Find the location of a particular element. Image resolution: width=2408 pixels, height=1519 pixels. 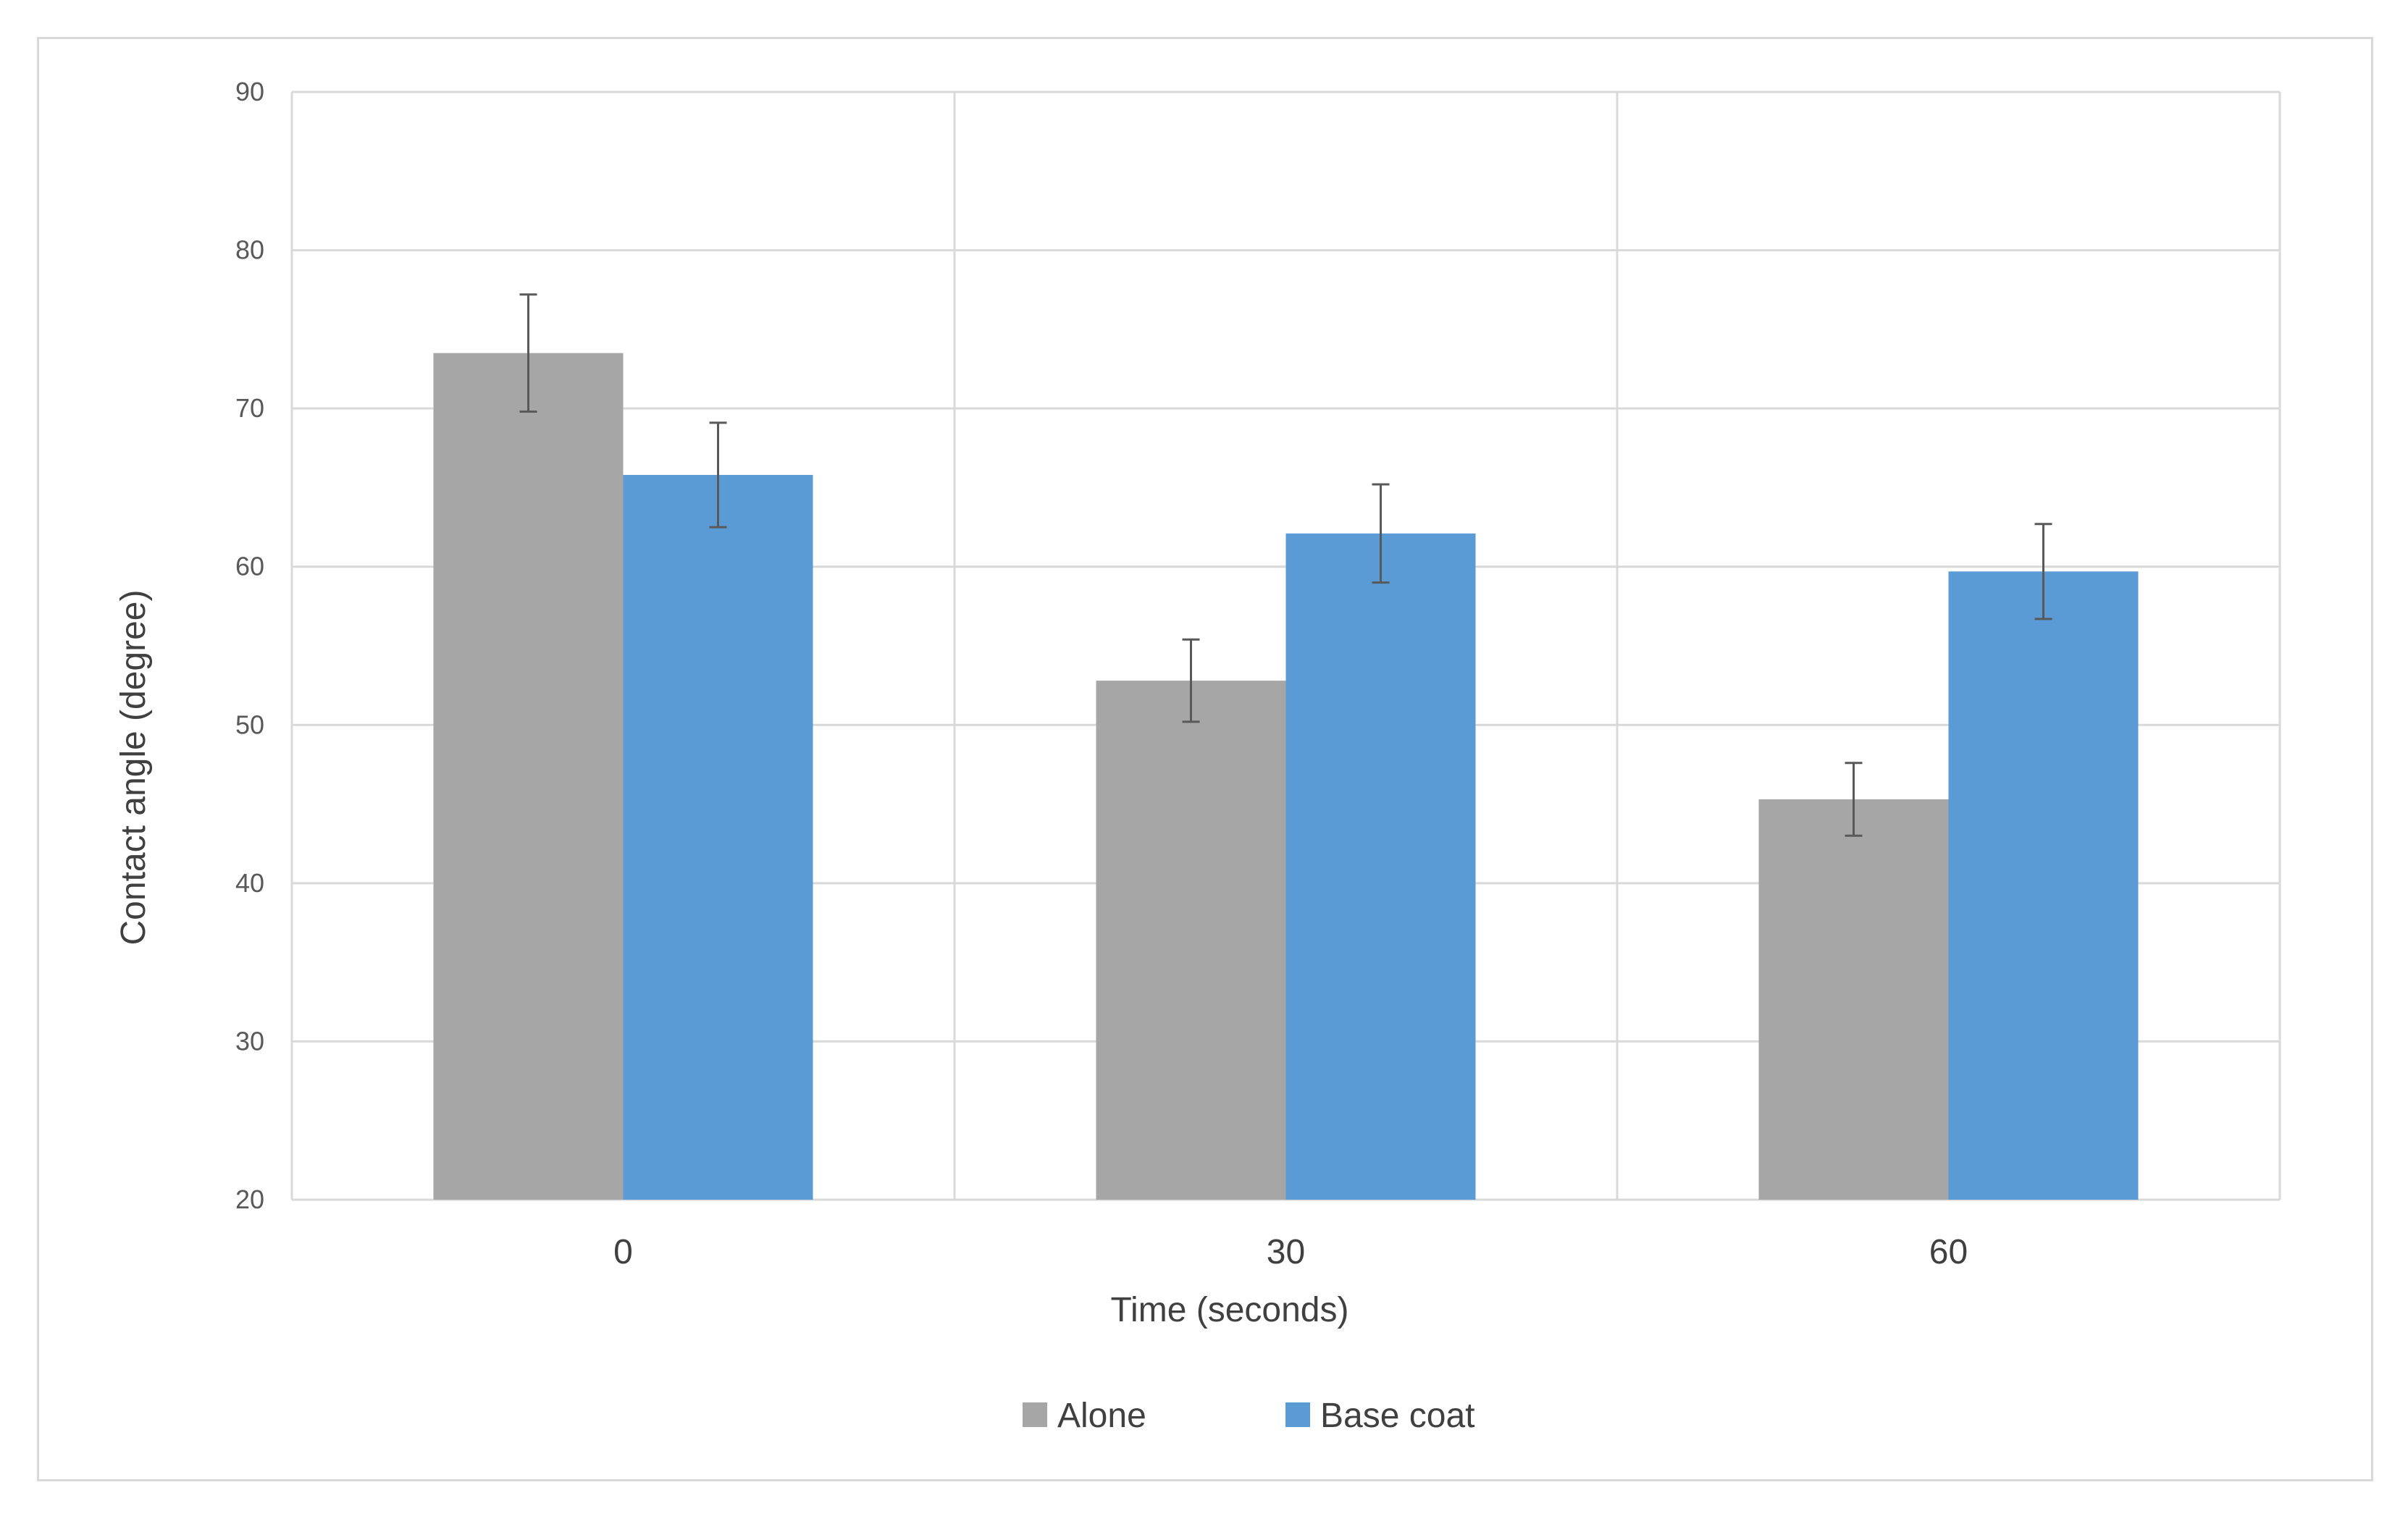

y-tick-label: 60 is located at coordinates (249, 566).